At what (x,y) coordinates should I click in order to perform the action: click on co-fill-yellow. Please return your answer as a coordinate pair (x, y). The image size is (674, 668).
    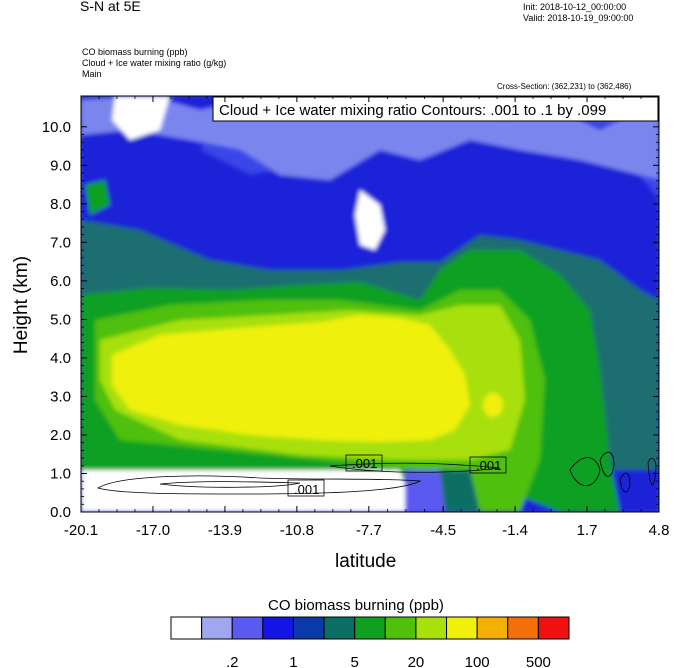
    Looking at the image, I should click on (291, 378).